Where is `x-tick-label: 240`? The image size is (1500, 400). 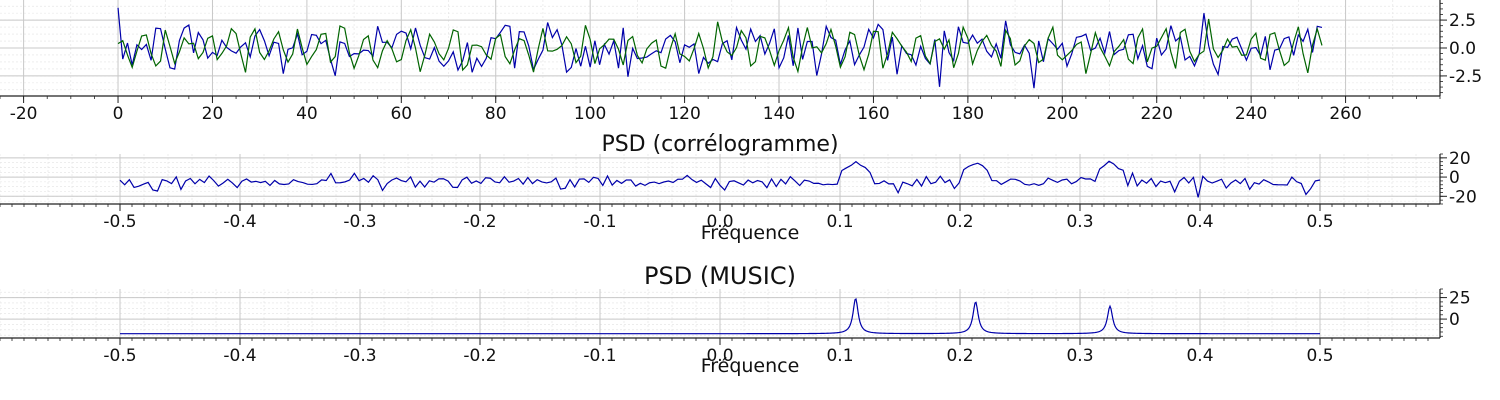 x-tick-label: 240 is located at coordinates (1251, 114).